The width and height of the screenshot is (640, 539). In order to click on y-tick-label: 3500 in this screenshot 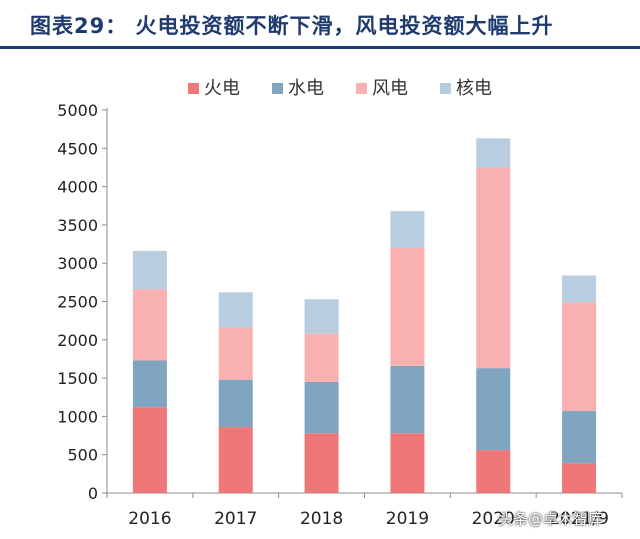, I will do `click(77, 225)`.